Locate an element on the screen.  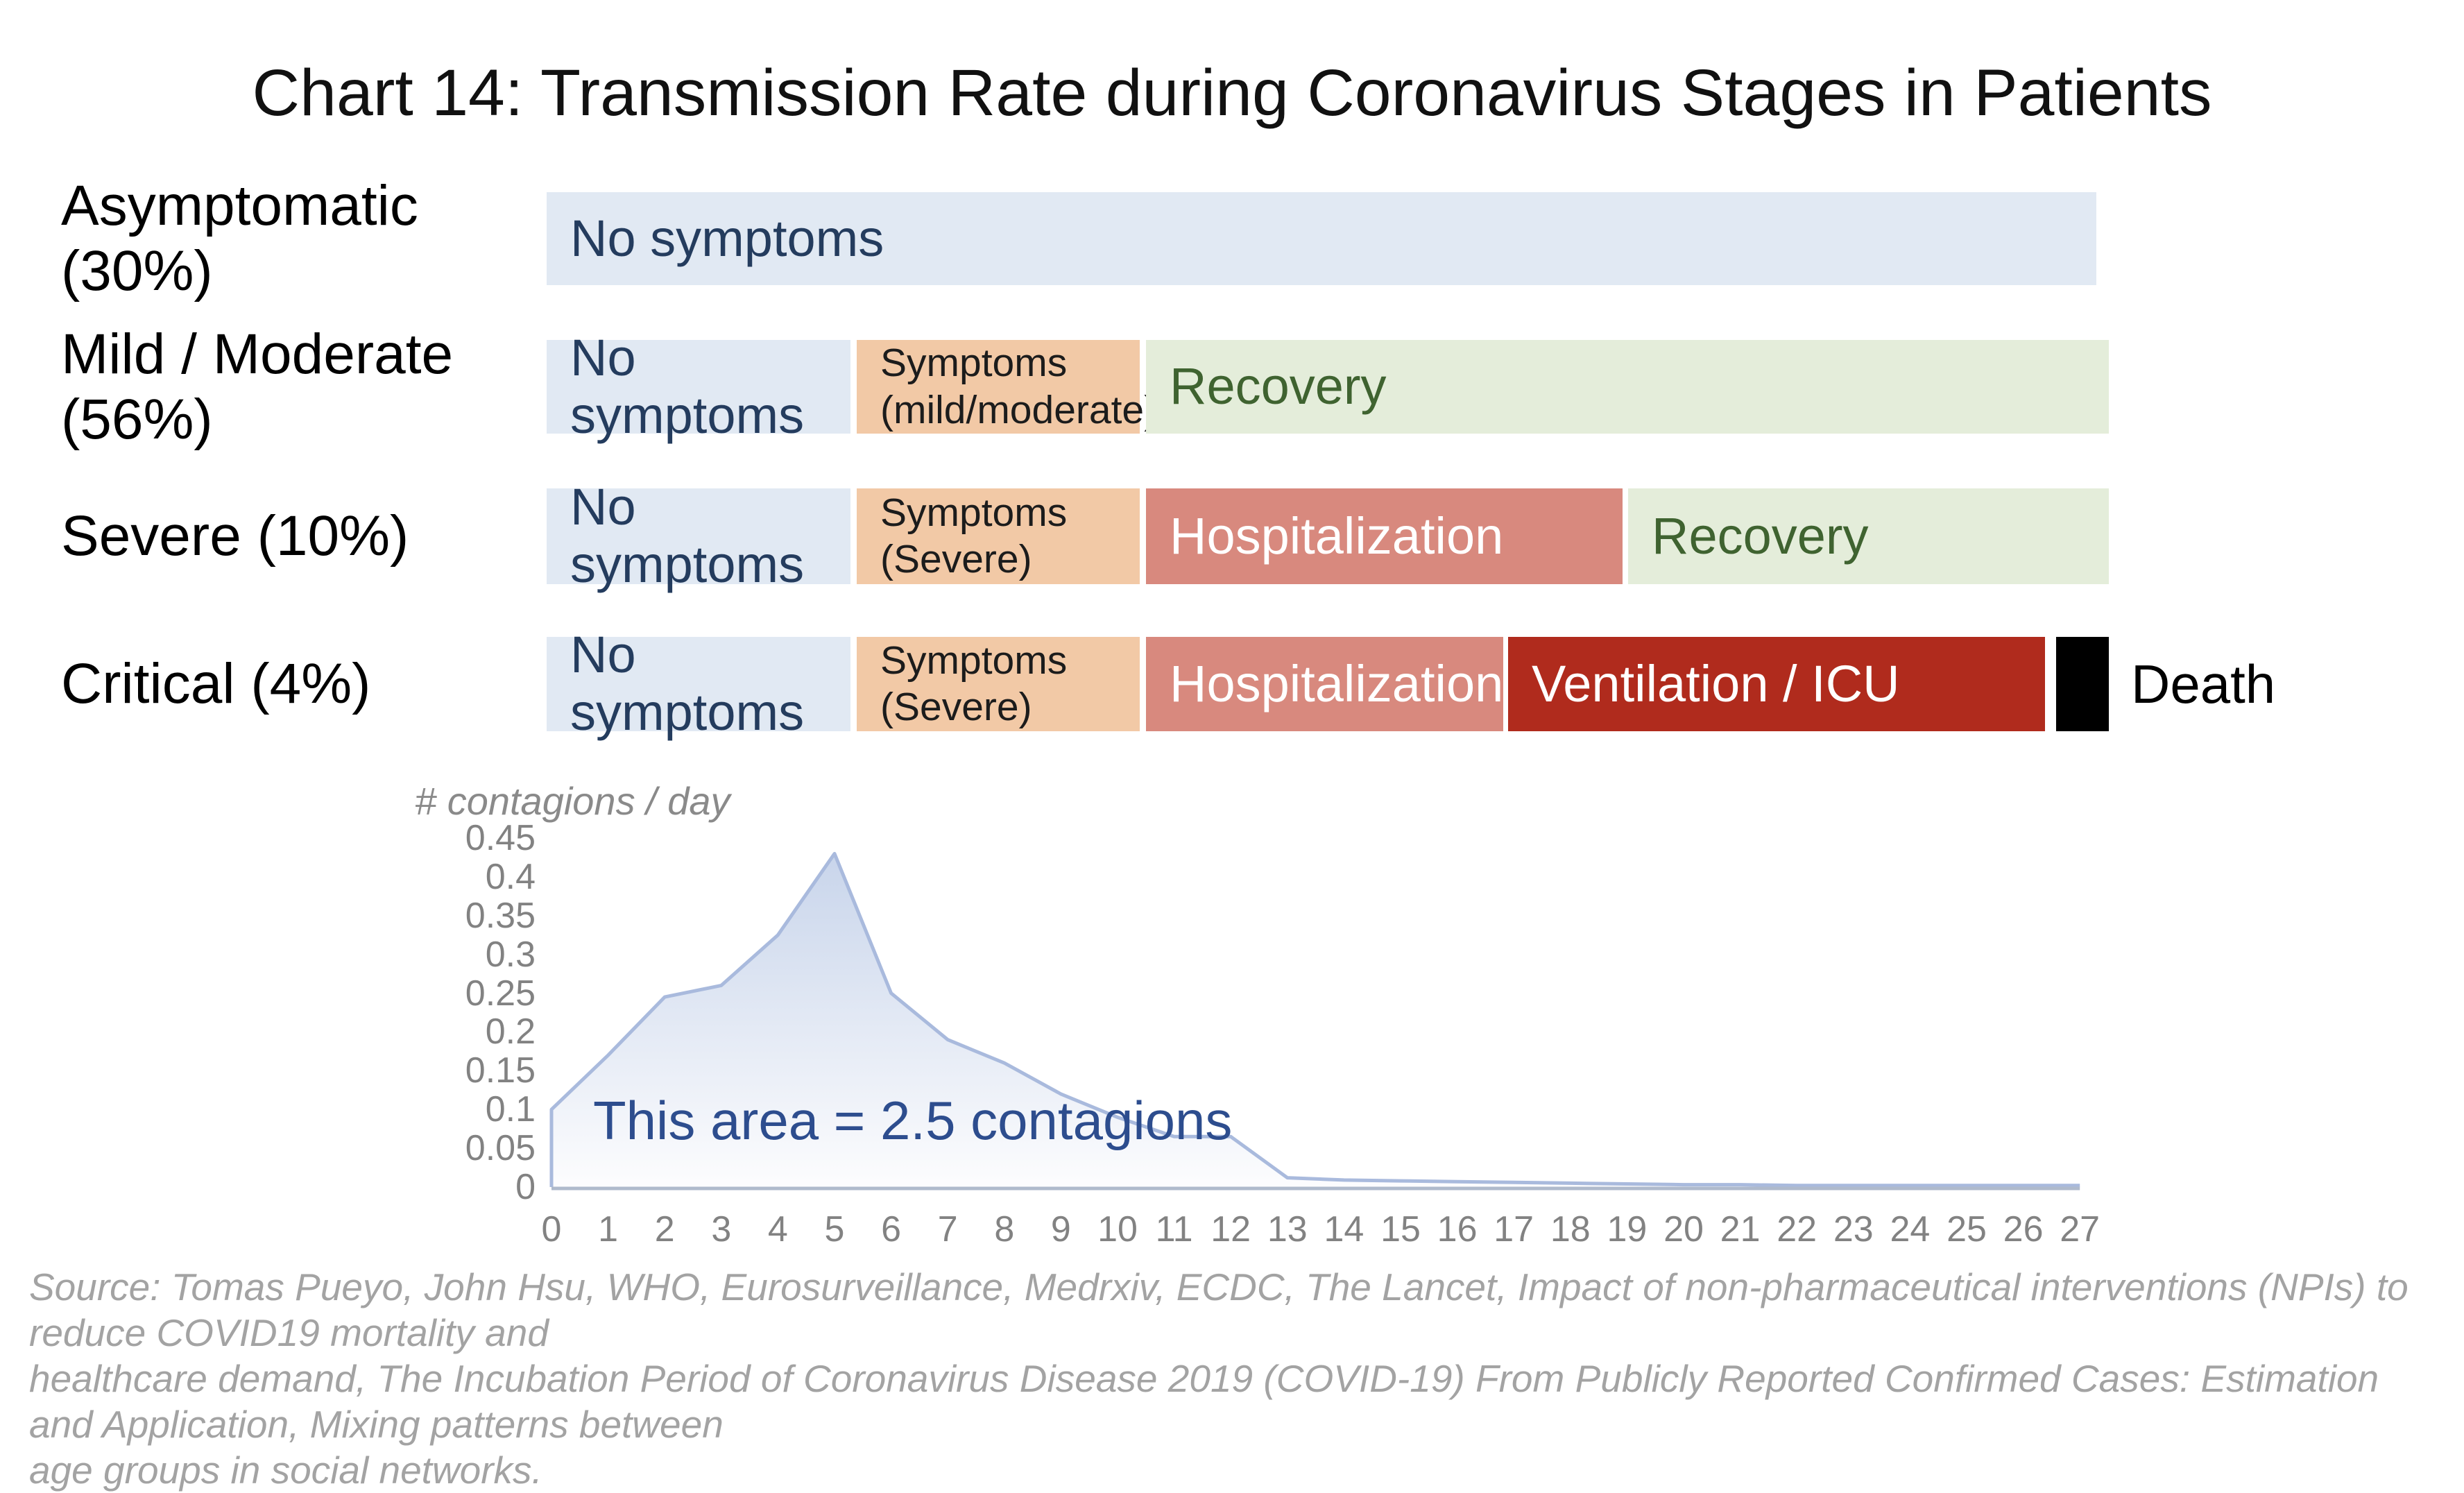
y-axis-title: # contagions / day is located at coordinates (572, 801).